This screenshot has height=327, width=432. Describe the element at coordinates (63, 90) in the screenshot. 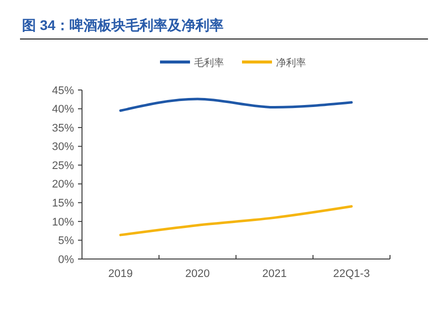

I see `y-tick-label: 45%` at that location.